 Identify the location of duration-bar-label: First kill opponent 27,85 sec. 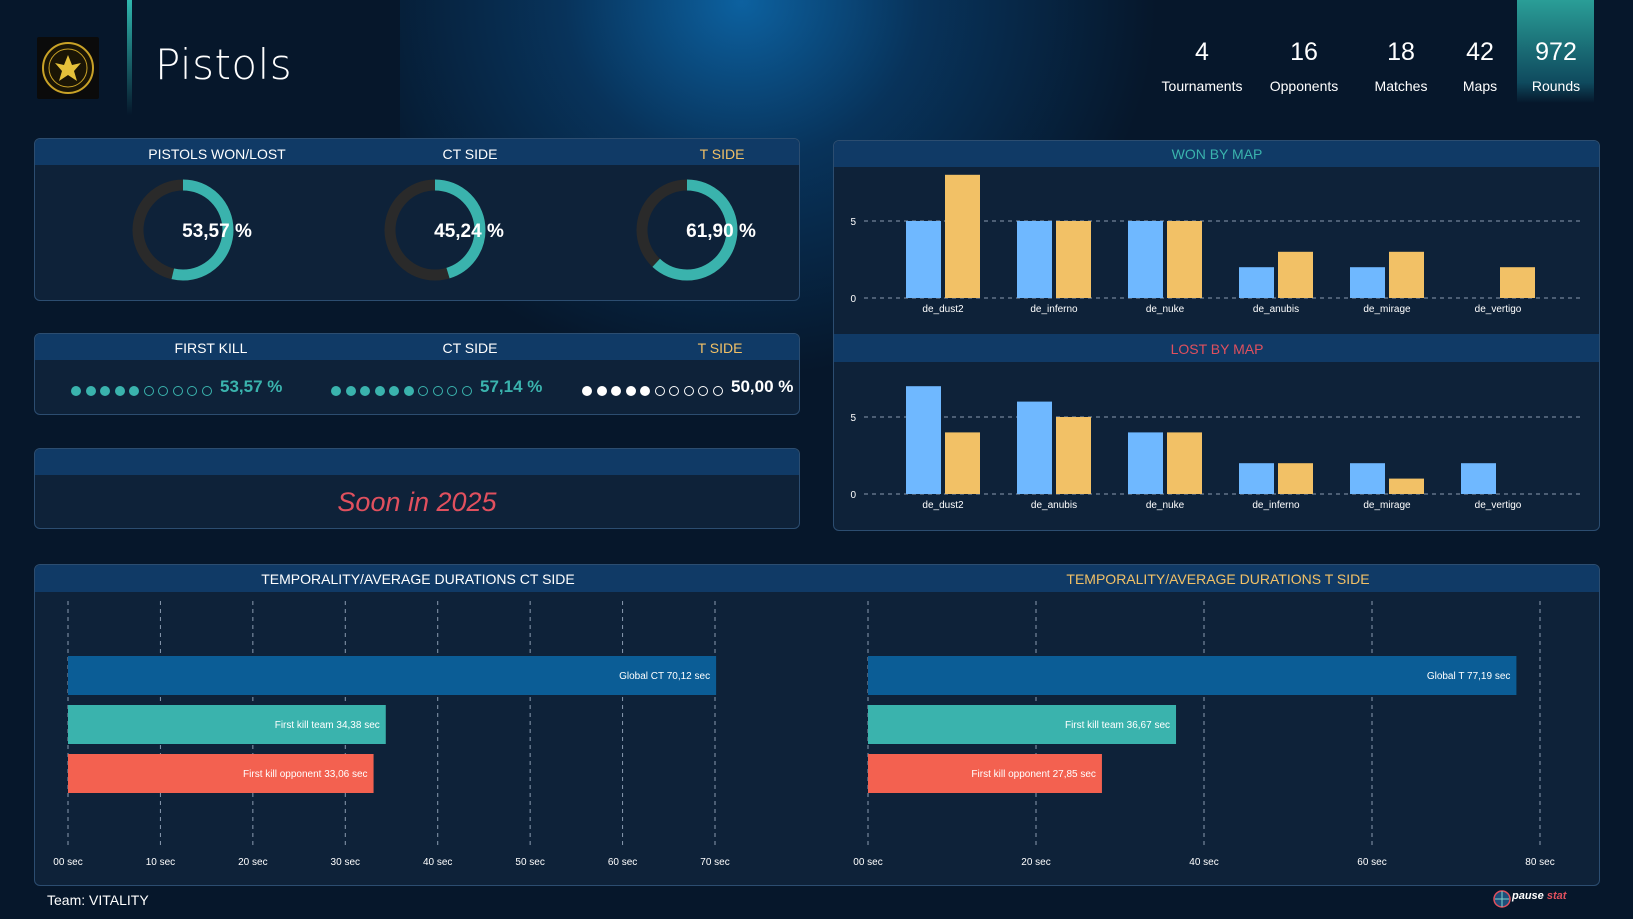
(1033, 774).